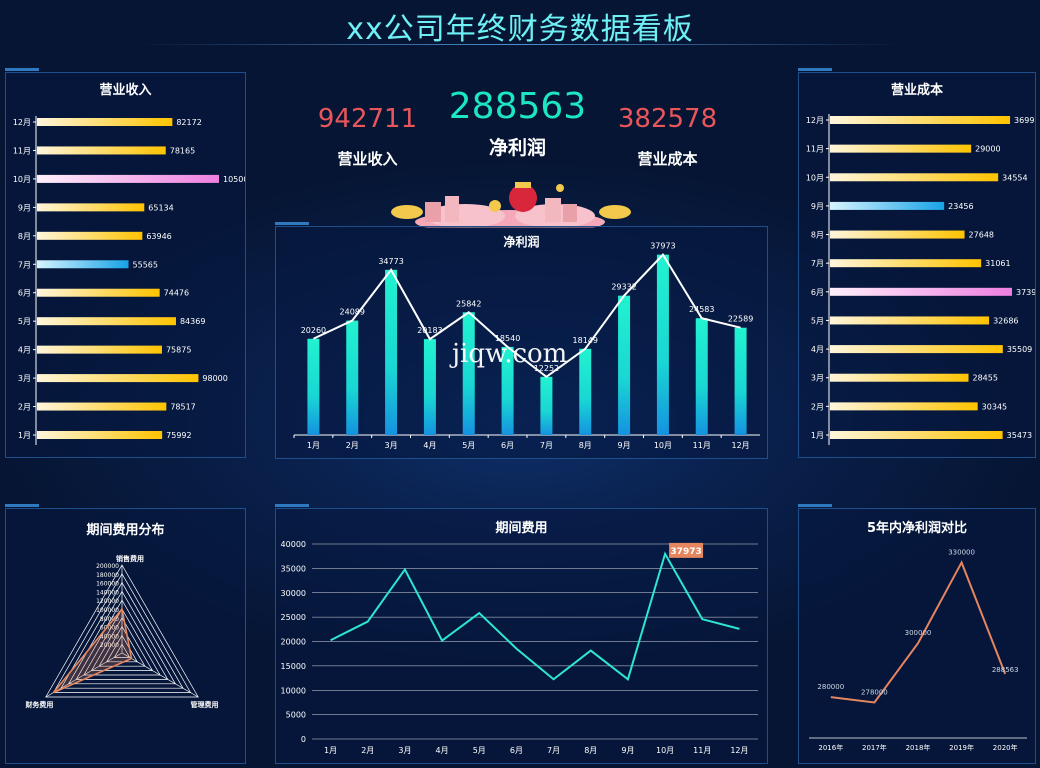 Image resolution: width=1040 pixels, height=768 pixels. Describe the element at coordinates (997, 263) in the screenshot. I see `data-label: 31061` at that location.